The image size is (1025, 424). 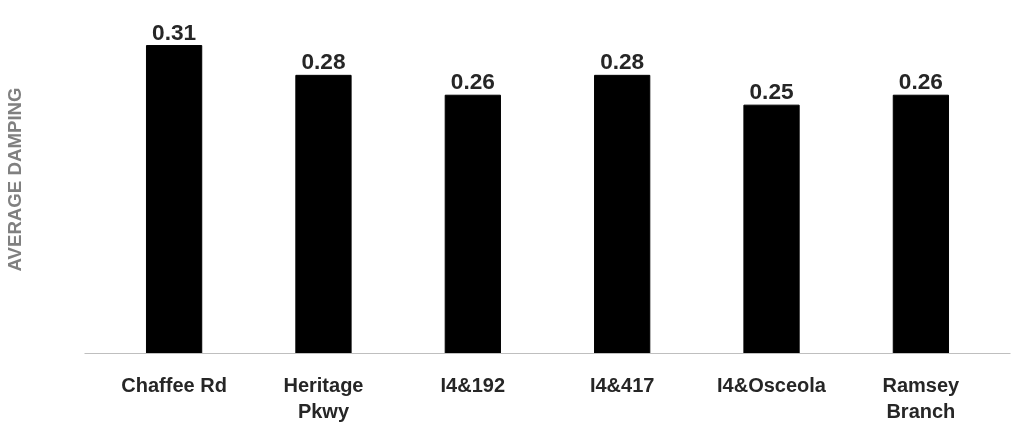 What do you see at coordinates (622, 384) in the screenshot?
I see `x-tick-label: I4&417` at bounding box center [622, 384].